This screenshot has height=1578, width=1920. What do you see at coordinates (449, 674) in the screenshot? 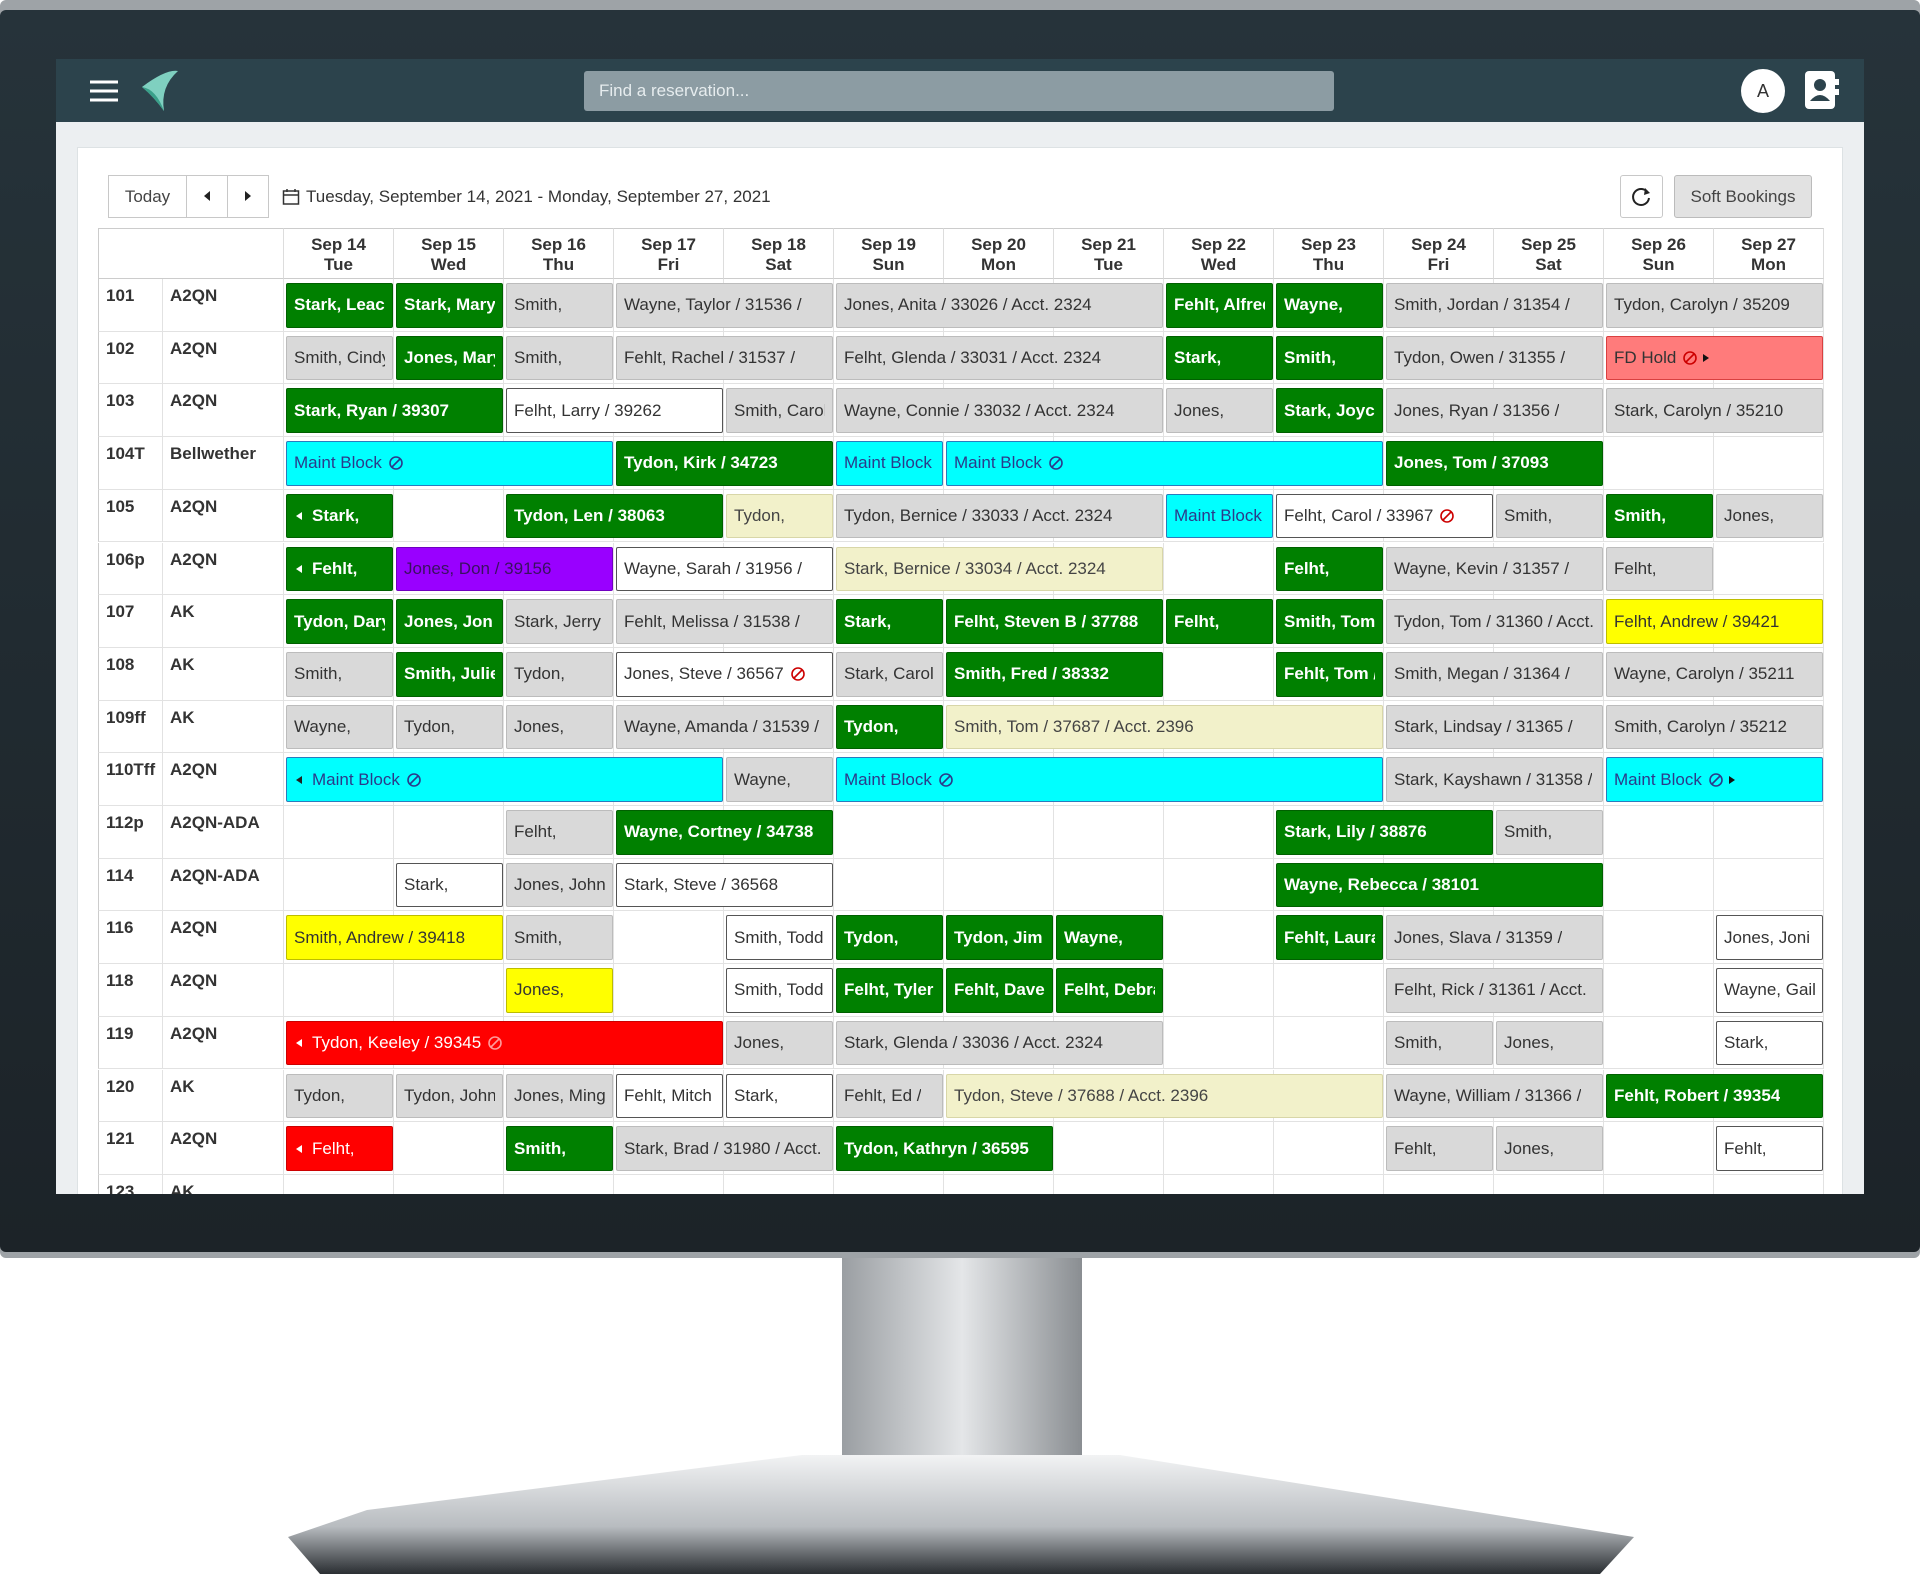
I see `booking: Smith, Julie` at bounding box center [449, 674].